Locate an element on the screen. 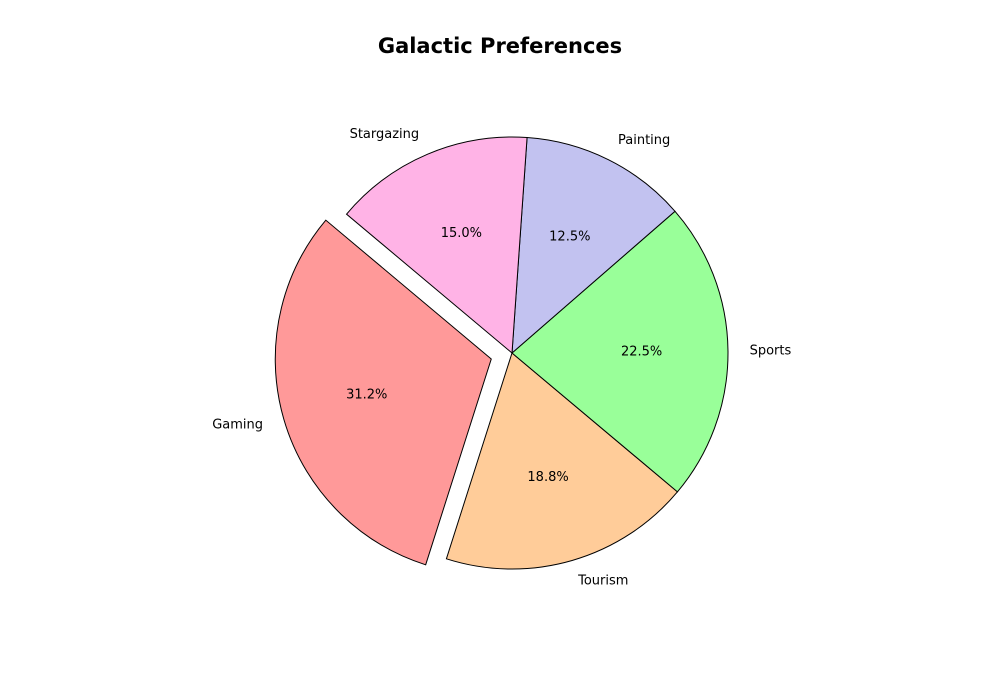  pct-label-painting: 12.5% is located at coordinates (569, 237).